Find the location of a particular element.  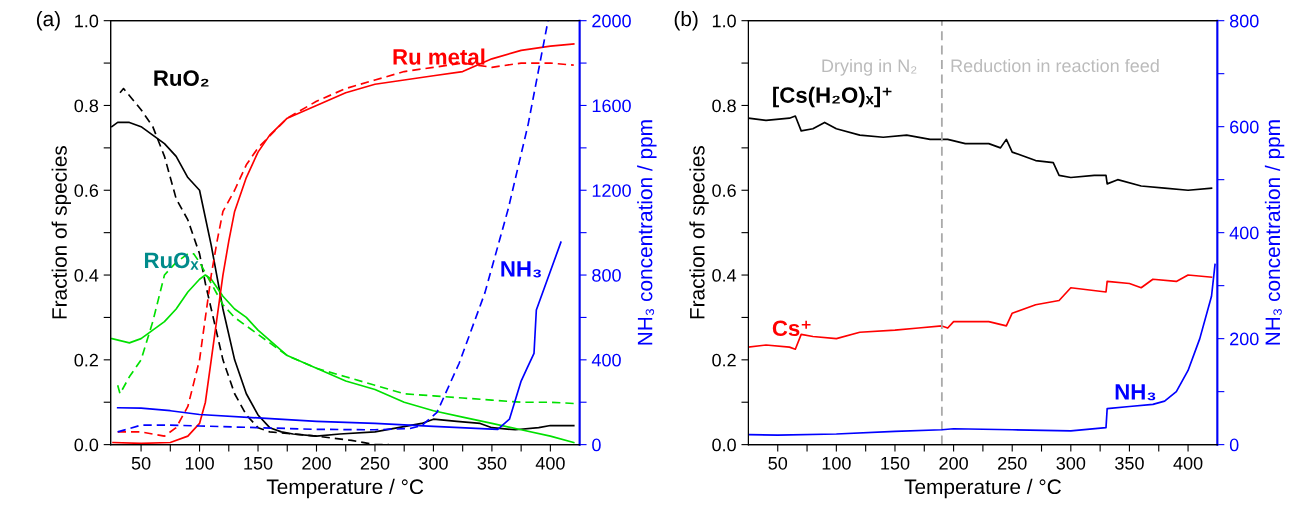

y2-tick-label: 600 is located at coordinates (1244, 127).